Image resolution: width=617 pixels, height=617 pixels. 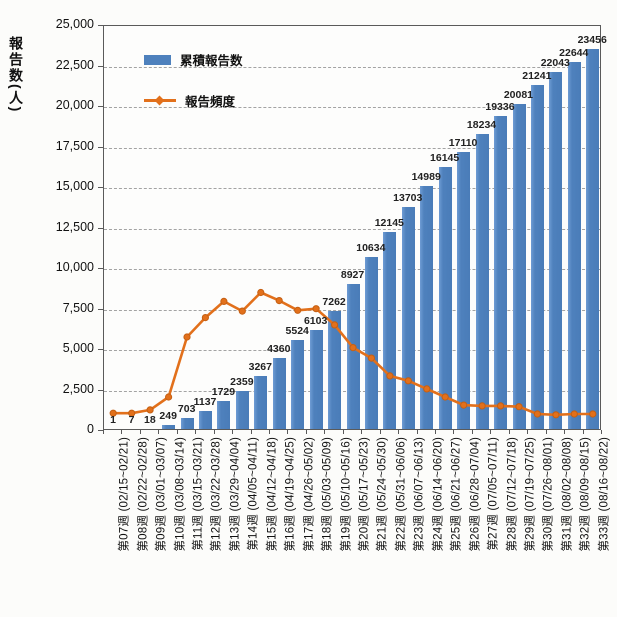 What do you see at coordinates (78, 348) in the screenshot?
I see `y-tick-label: 5,000` at bounding box center [78, 348].